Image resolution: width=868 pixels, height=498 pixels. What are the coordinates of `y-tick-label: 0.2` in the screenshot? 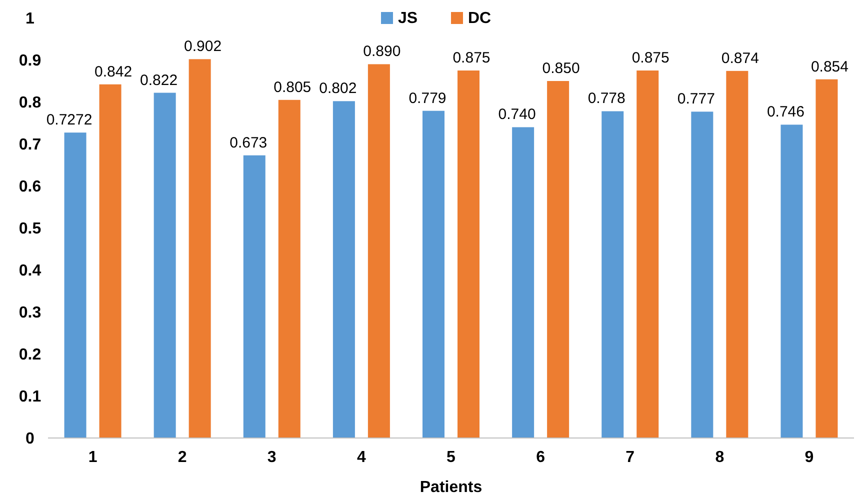 It's located at (30, 355).